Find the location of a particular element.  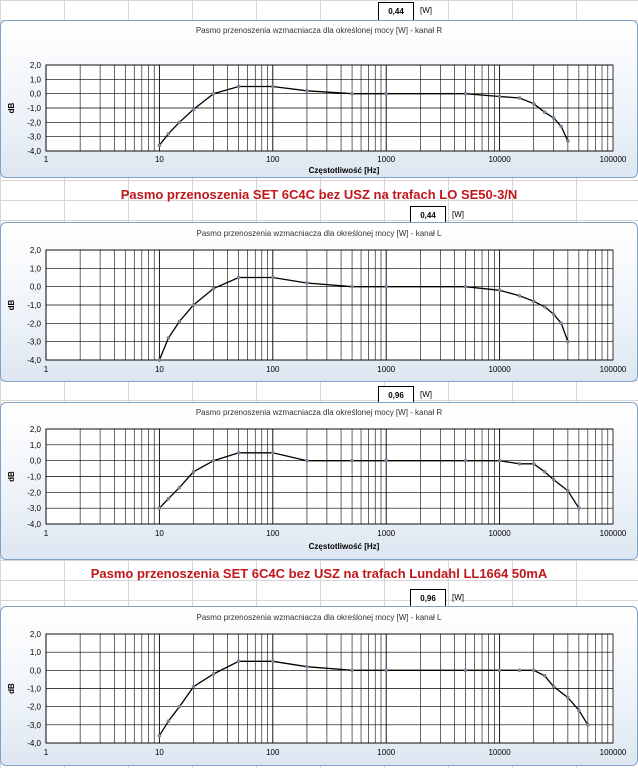

power-value-1: 0,44 is located at coordinates (396, 11).